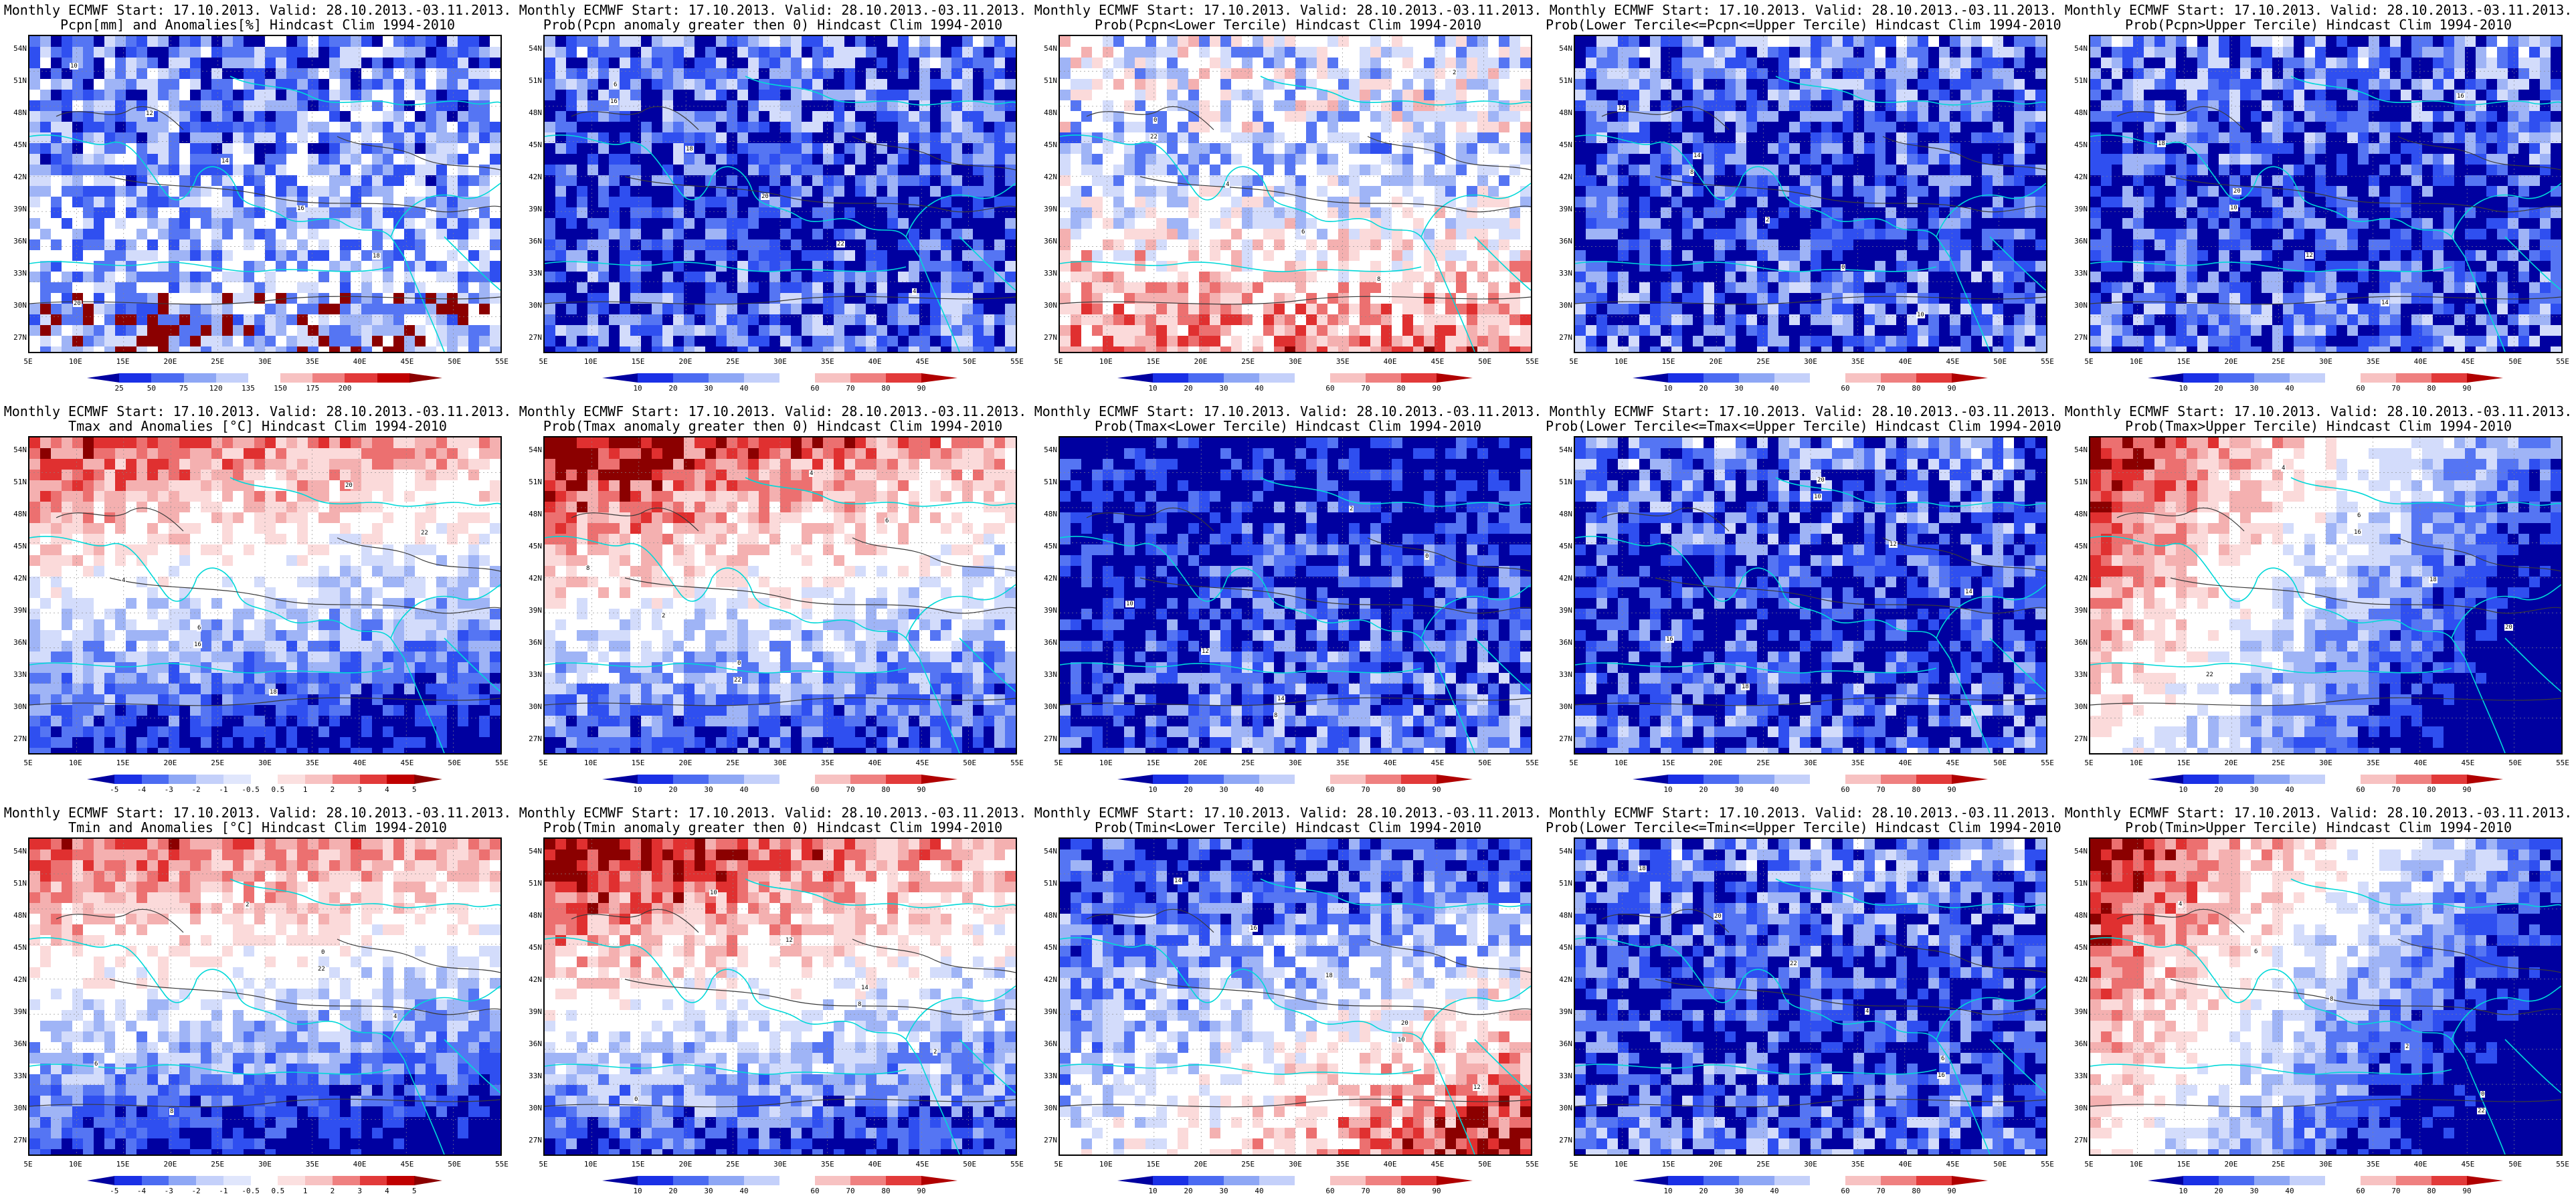  I want to click on contour-label: 4, so click(395, 1016).